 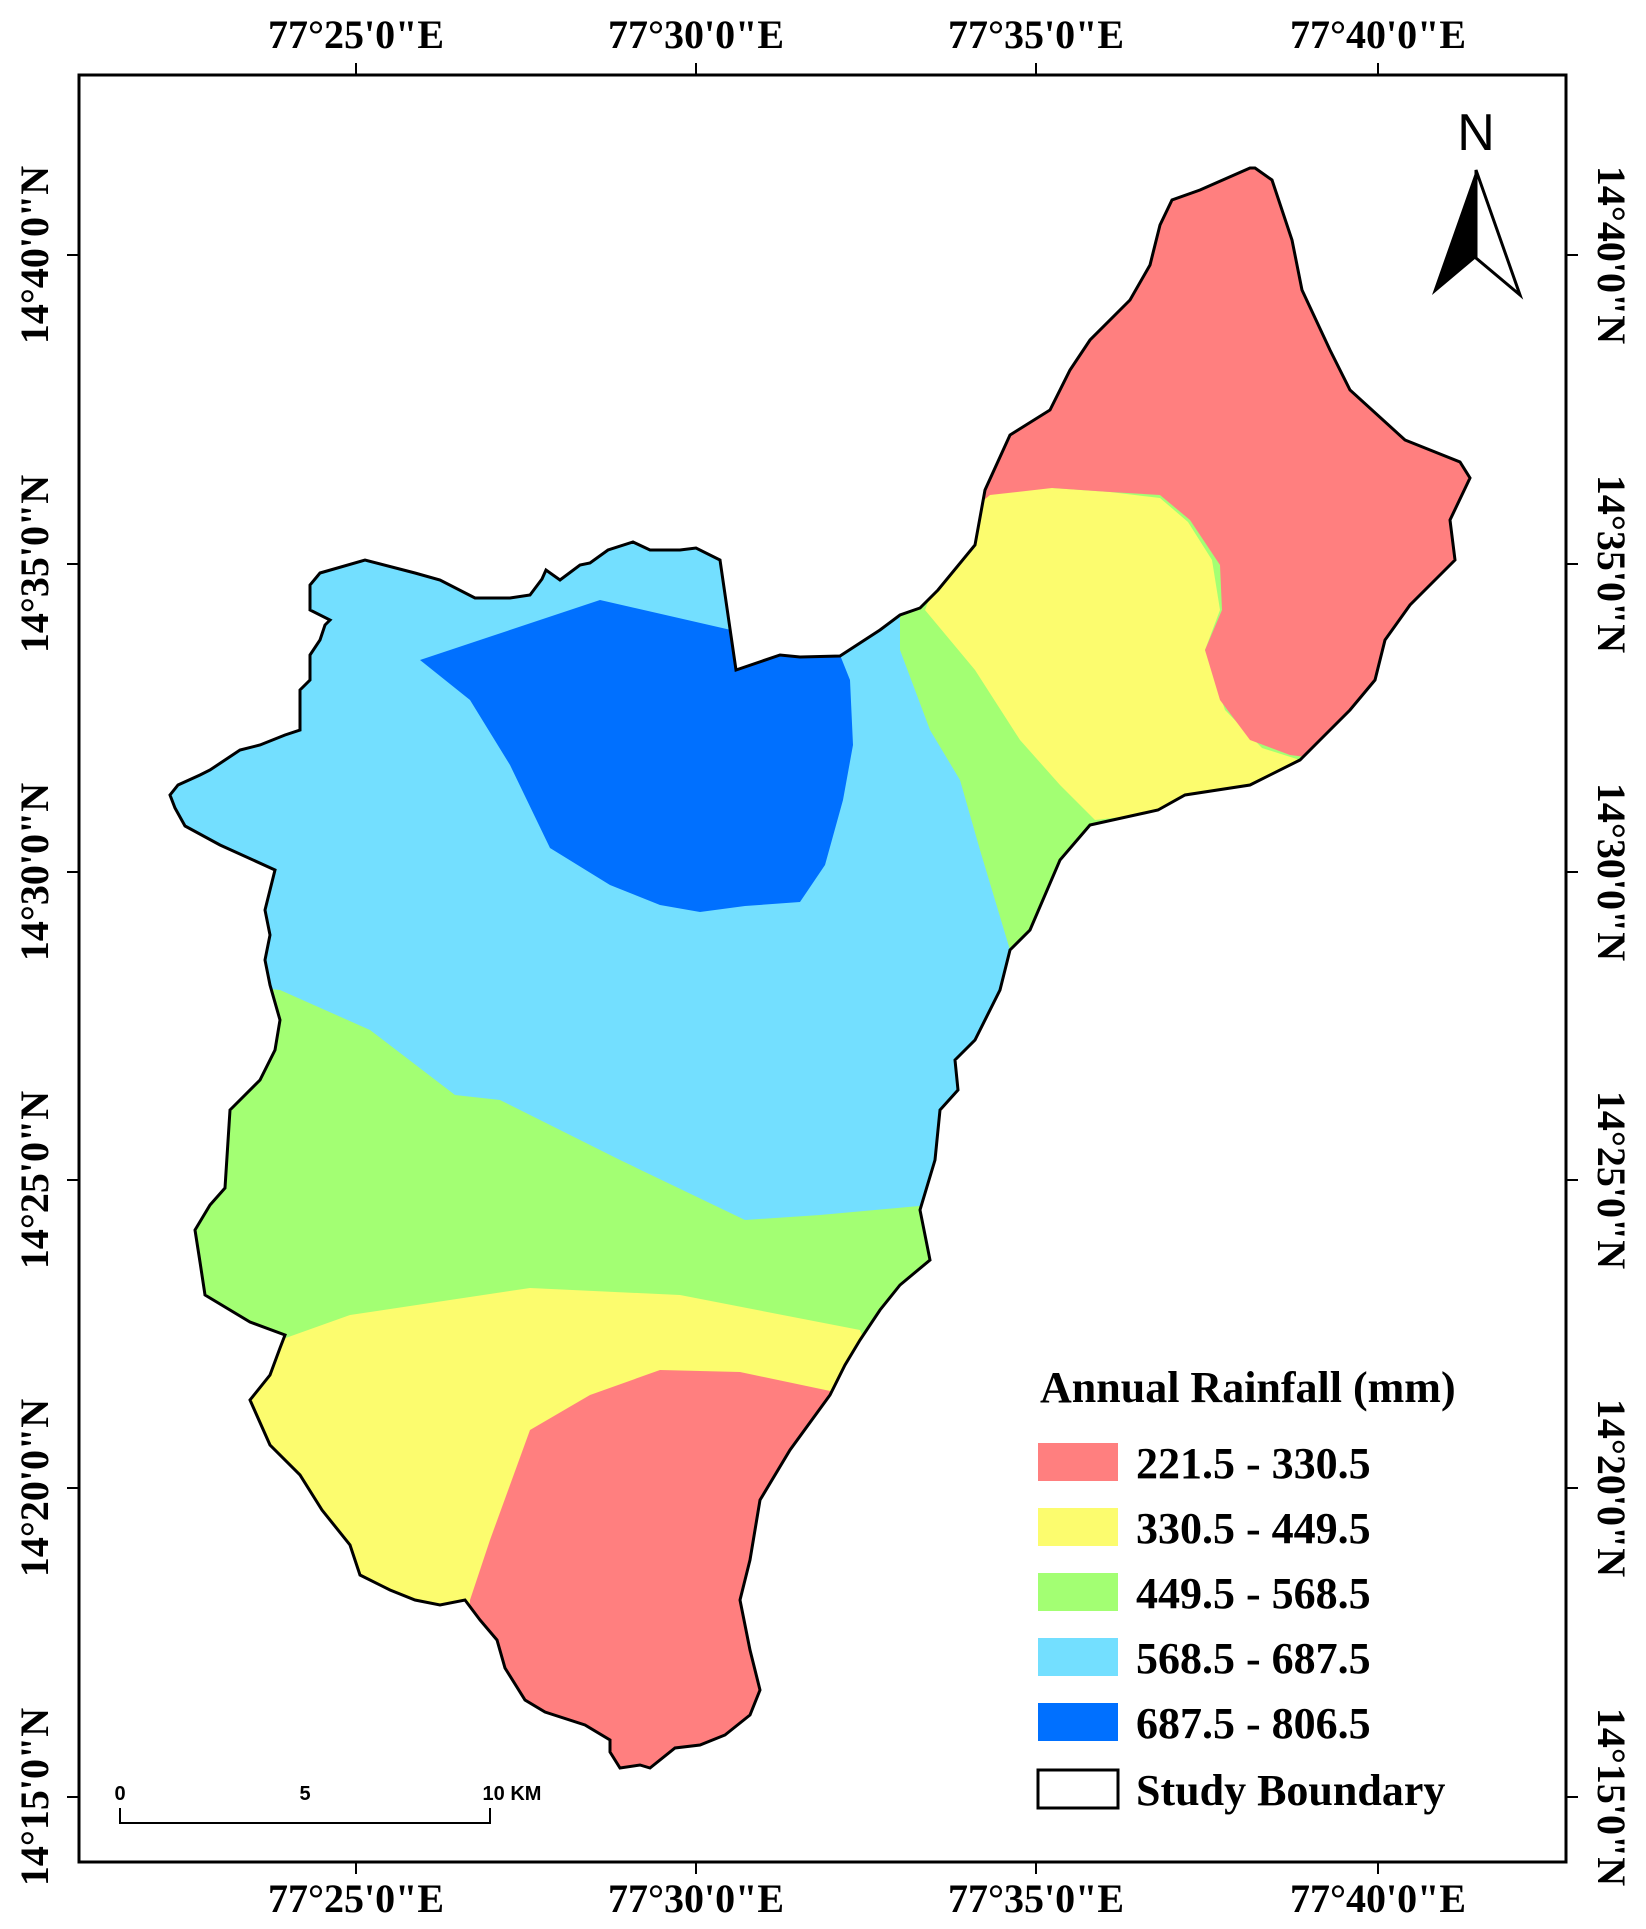 What do you see at coordinates (1248, 1387) in the screenshot?
I see `legend-title: Annual Rainfall (mm)` at bounding box center [1248, 1387].